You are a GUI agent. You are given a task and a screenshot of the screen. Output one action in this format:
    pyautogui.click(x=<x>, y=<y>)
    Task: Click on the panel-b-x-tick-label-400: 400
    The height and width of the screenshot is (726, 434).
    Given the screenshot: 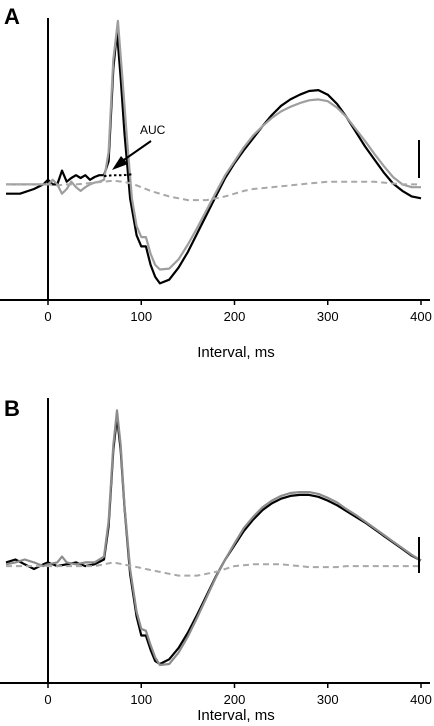 What is the action you would take?
    pyautogui.click(x=421, y=699)
    